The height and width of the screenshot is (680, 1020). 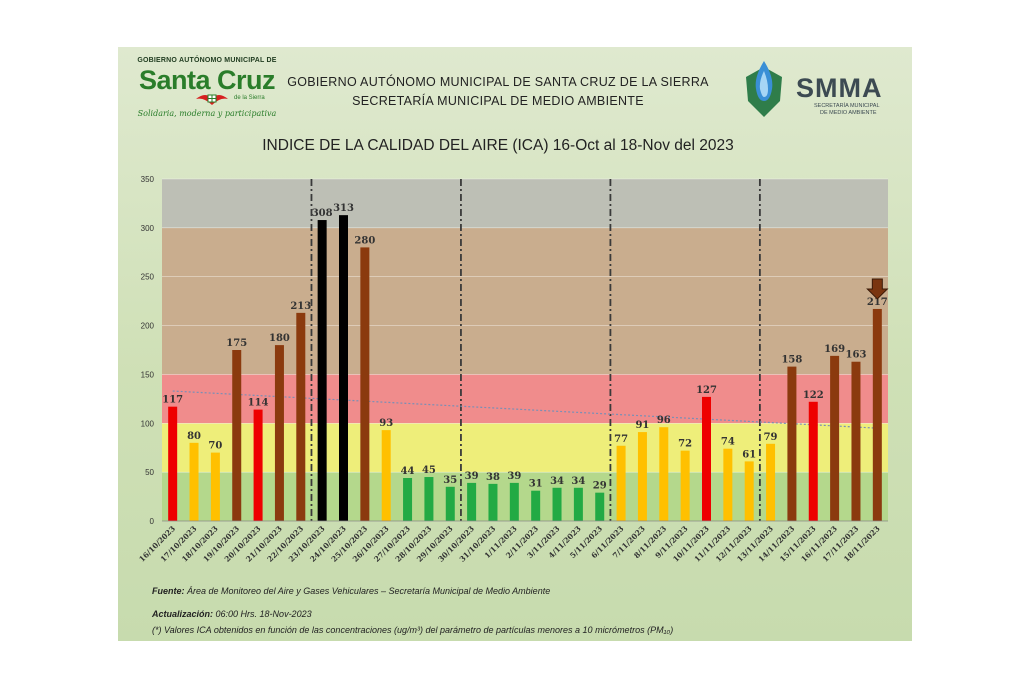 What do you see at coordinates (212, 99) in the screenshot?
I see `bird-emblem-icon` at bounding box center [212, 99].